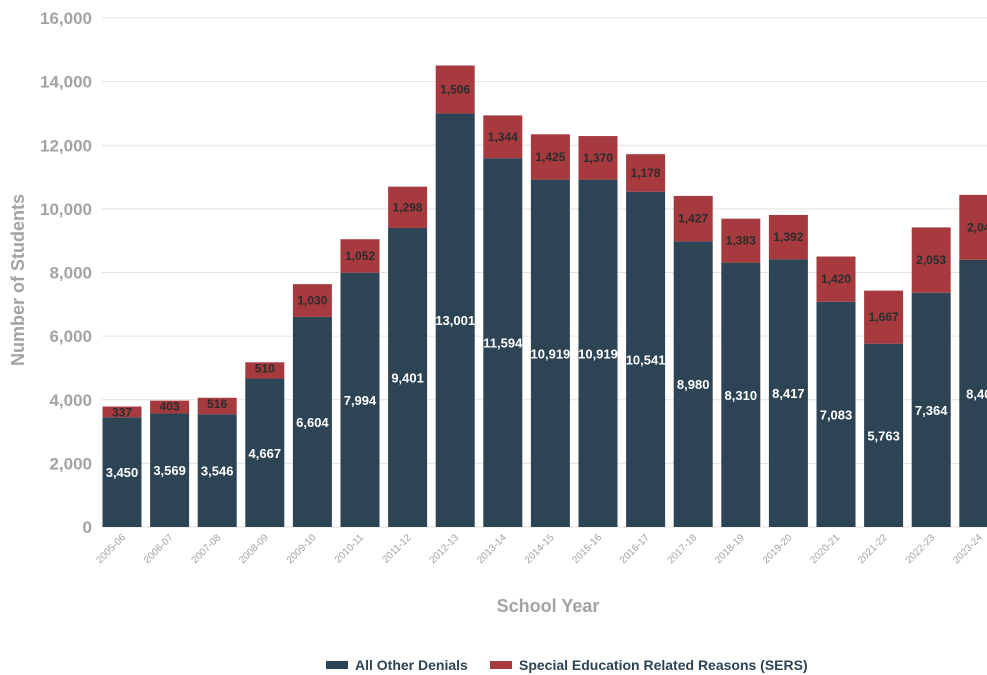 The width and height of the screenshot is (987, 675). Describe the element at coordinates (312, 422) in the screenshot. I see `data-label-all-other-denials: 6,604` at that location.